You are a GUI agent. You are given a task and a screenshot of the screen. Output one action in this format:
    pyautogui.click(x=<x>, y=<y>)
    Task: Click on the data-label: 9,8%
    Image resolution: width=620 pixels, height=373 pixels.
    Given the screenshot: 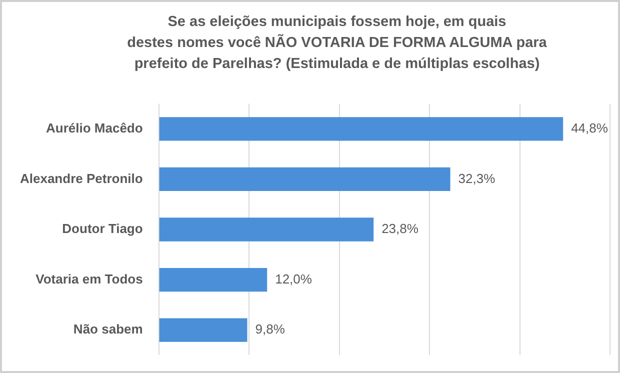 What is the action you would take?
    pyautogui.click(x=270, y=329)
    